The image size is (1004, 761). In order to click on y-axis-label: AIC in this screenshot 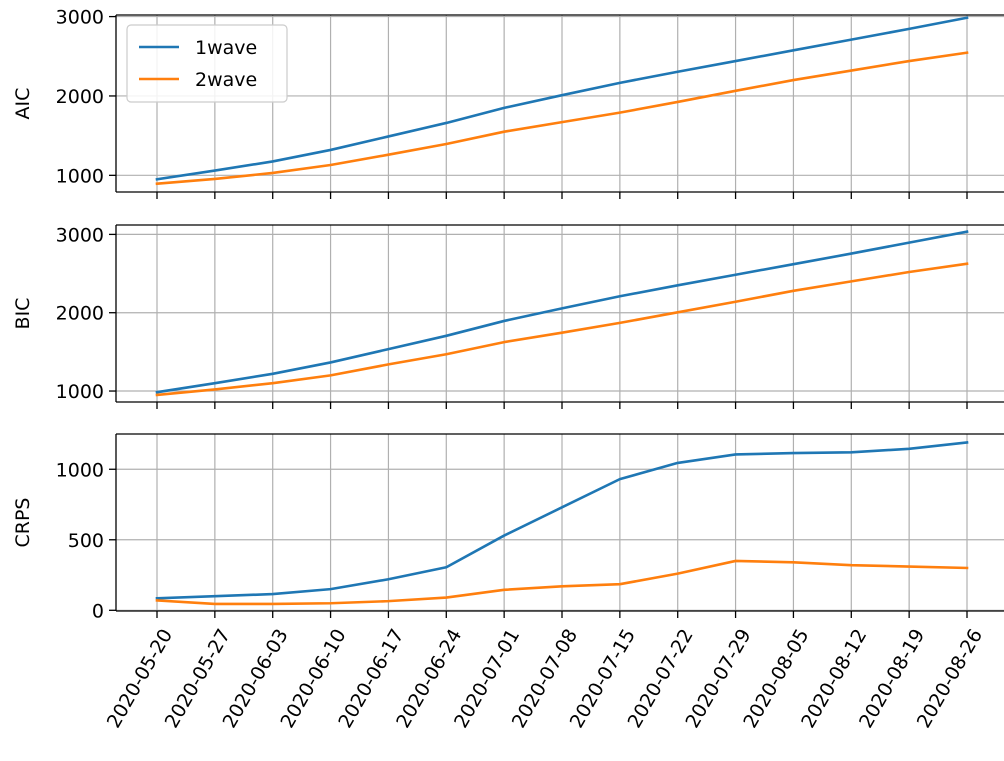, I will do `click(23, 104)`.